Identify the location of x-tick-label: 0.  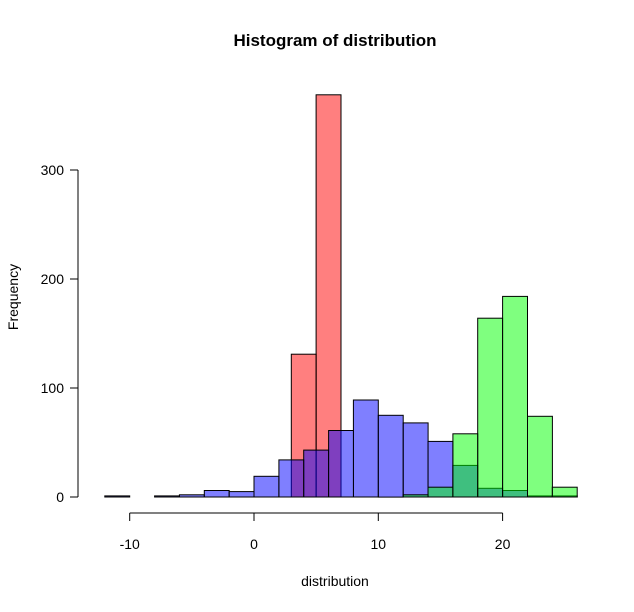
(254, 544).